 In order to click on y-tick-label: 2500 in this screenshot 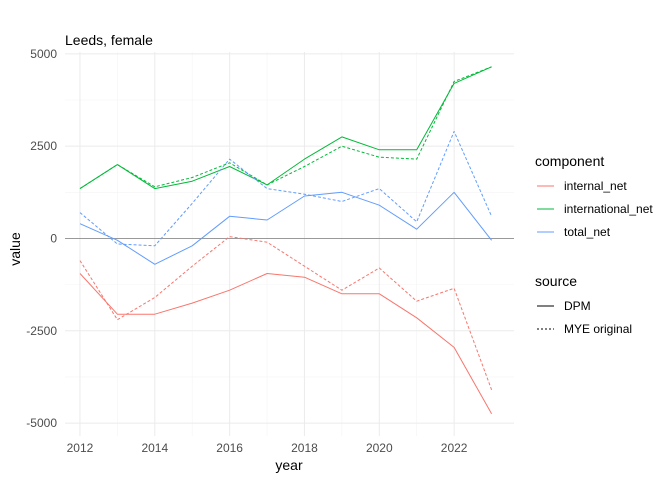, I will do `click(43, 146)`.